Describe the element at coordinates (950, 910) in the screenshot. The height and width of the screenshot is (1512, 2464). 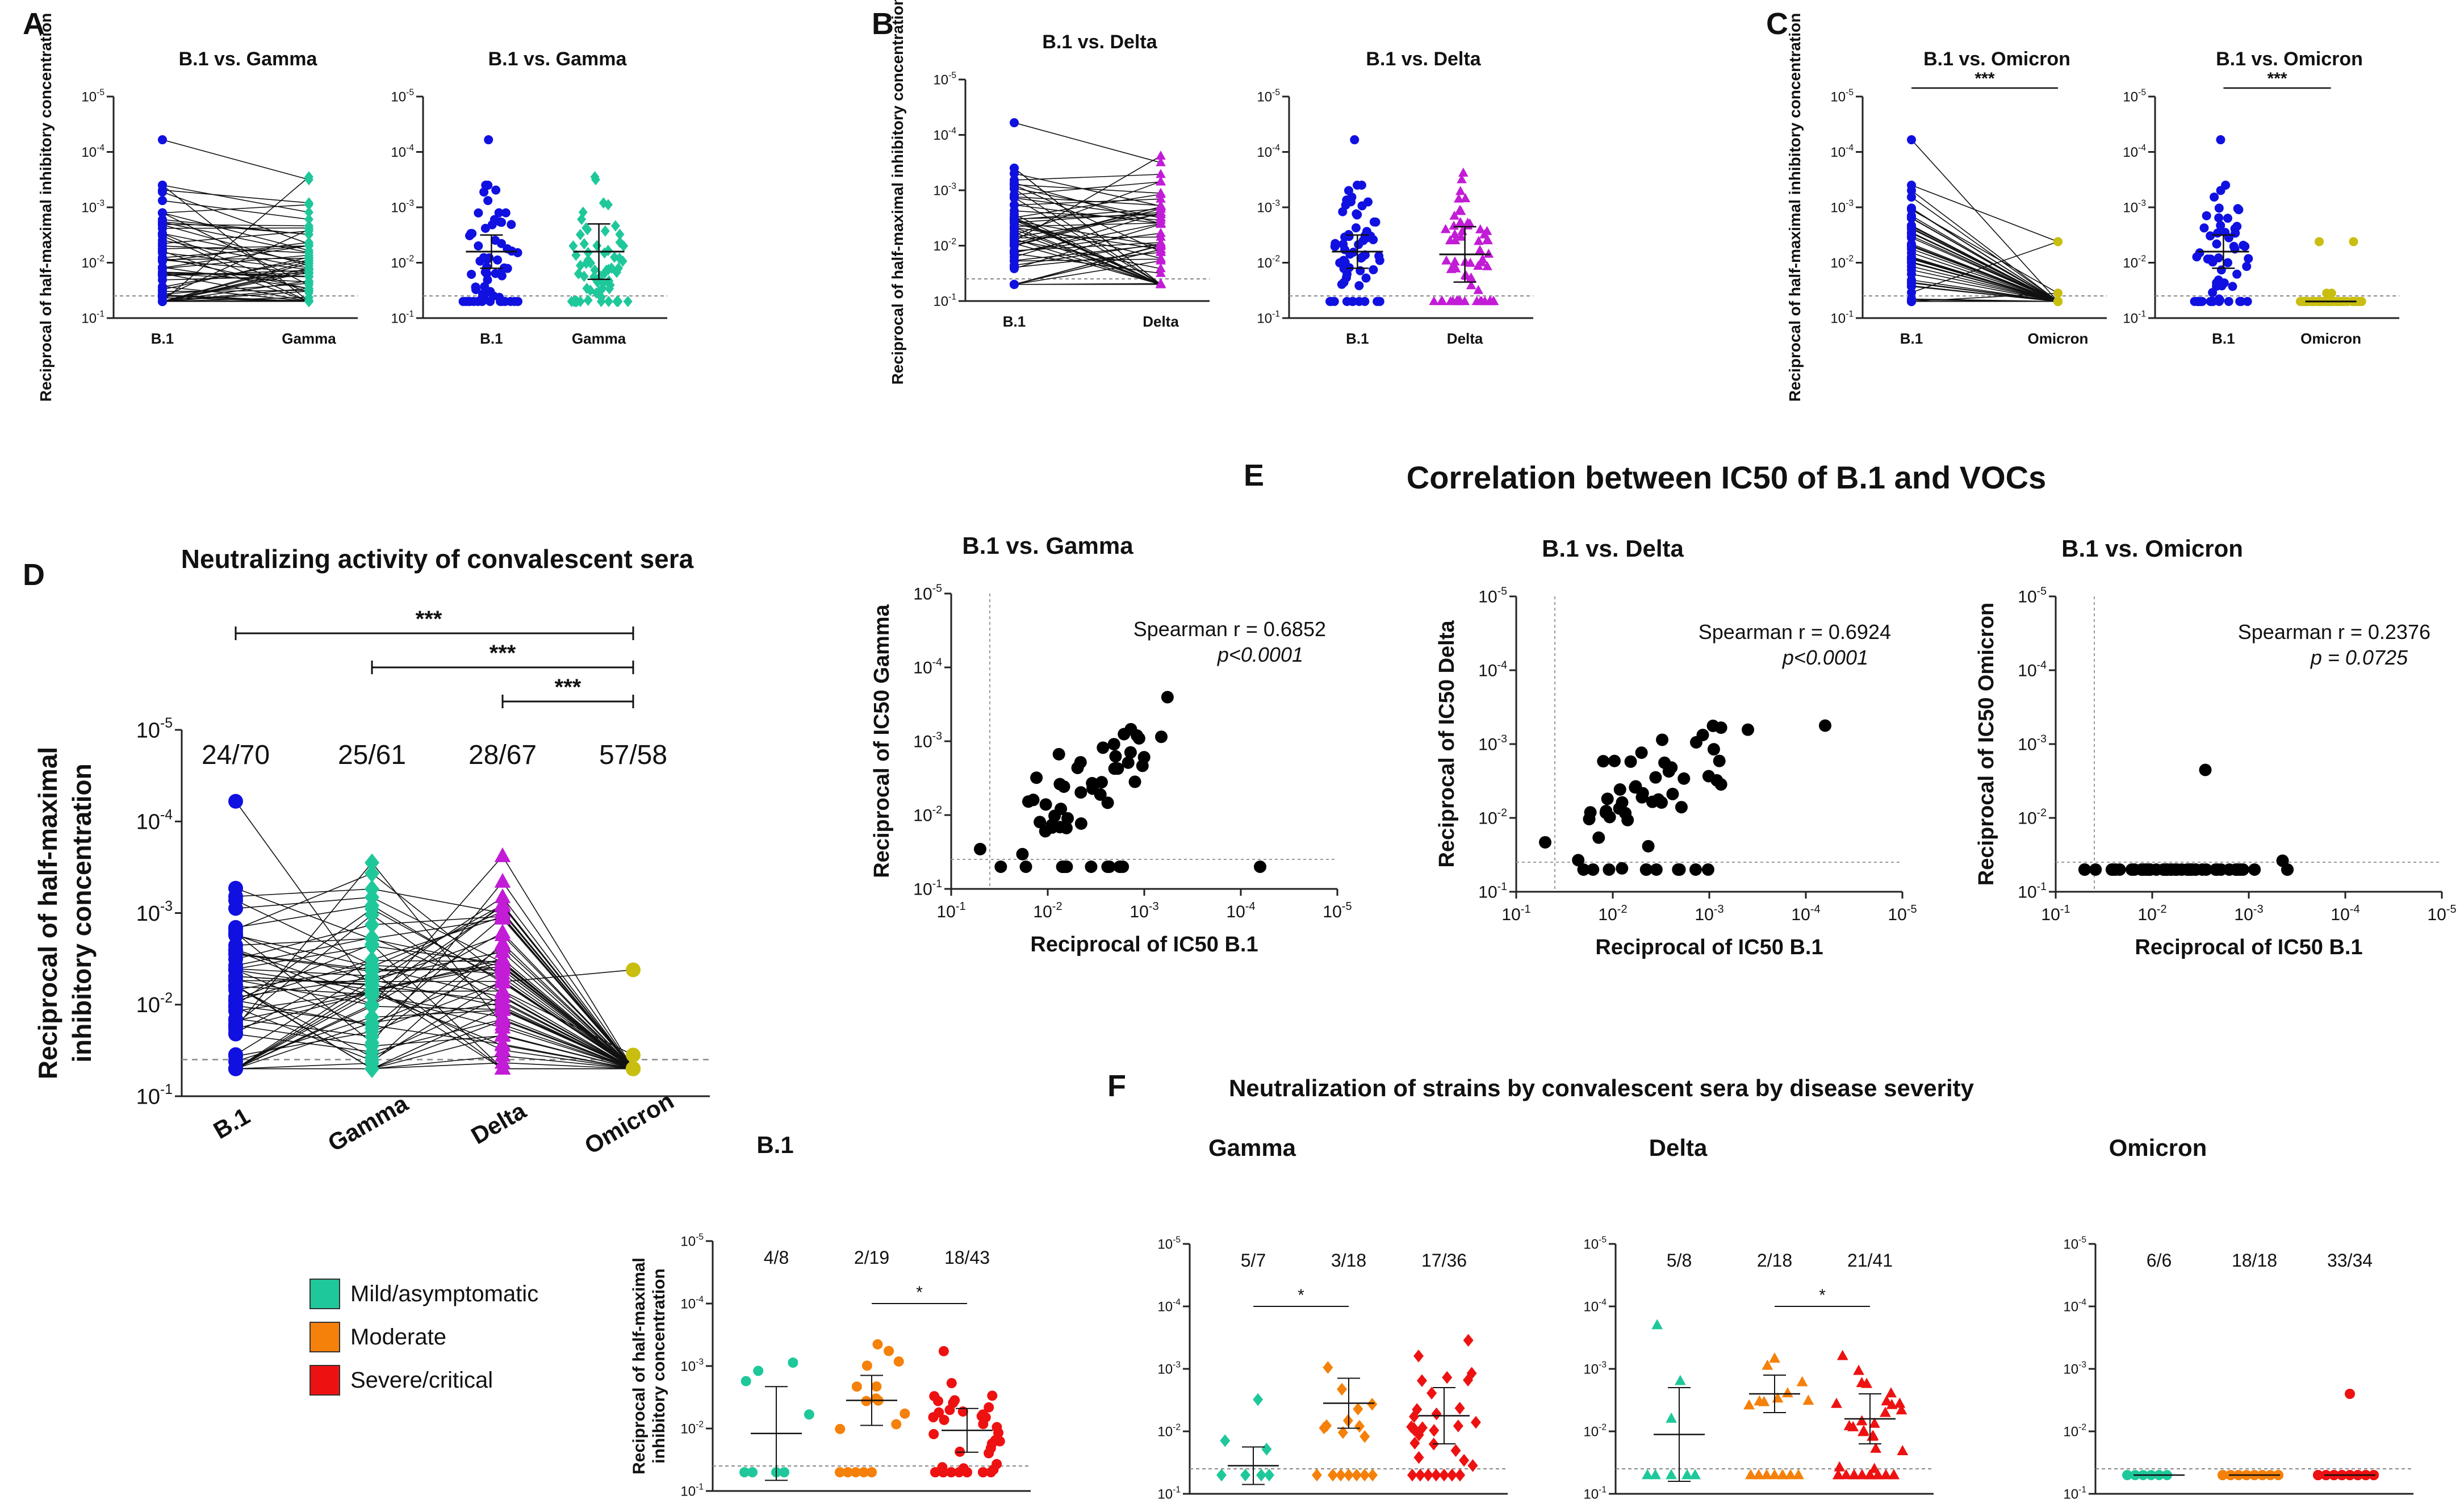
I see `x-tick-label: 10-1` at that location.